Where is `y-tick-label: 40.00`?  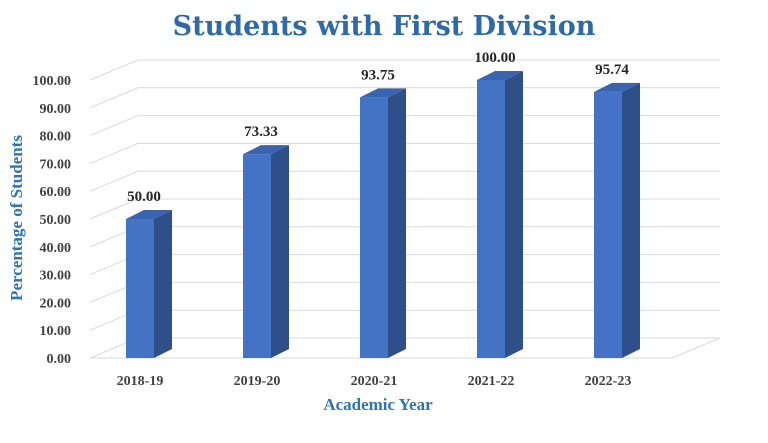
y-tick-label: 40.00 is located at coordinates (56, 248).